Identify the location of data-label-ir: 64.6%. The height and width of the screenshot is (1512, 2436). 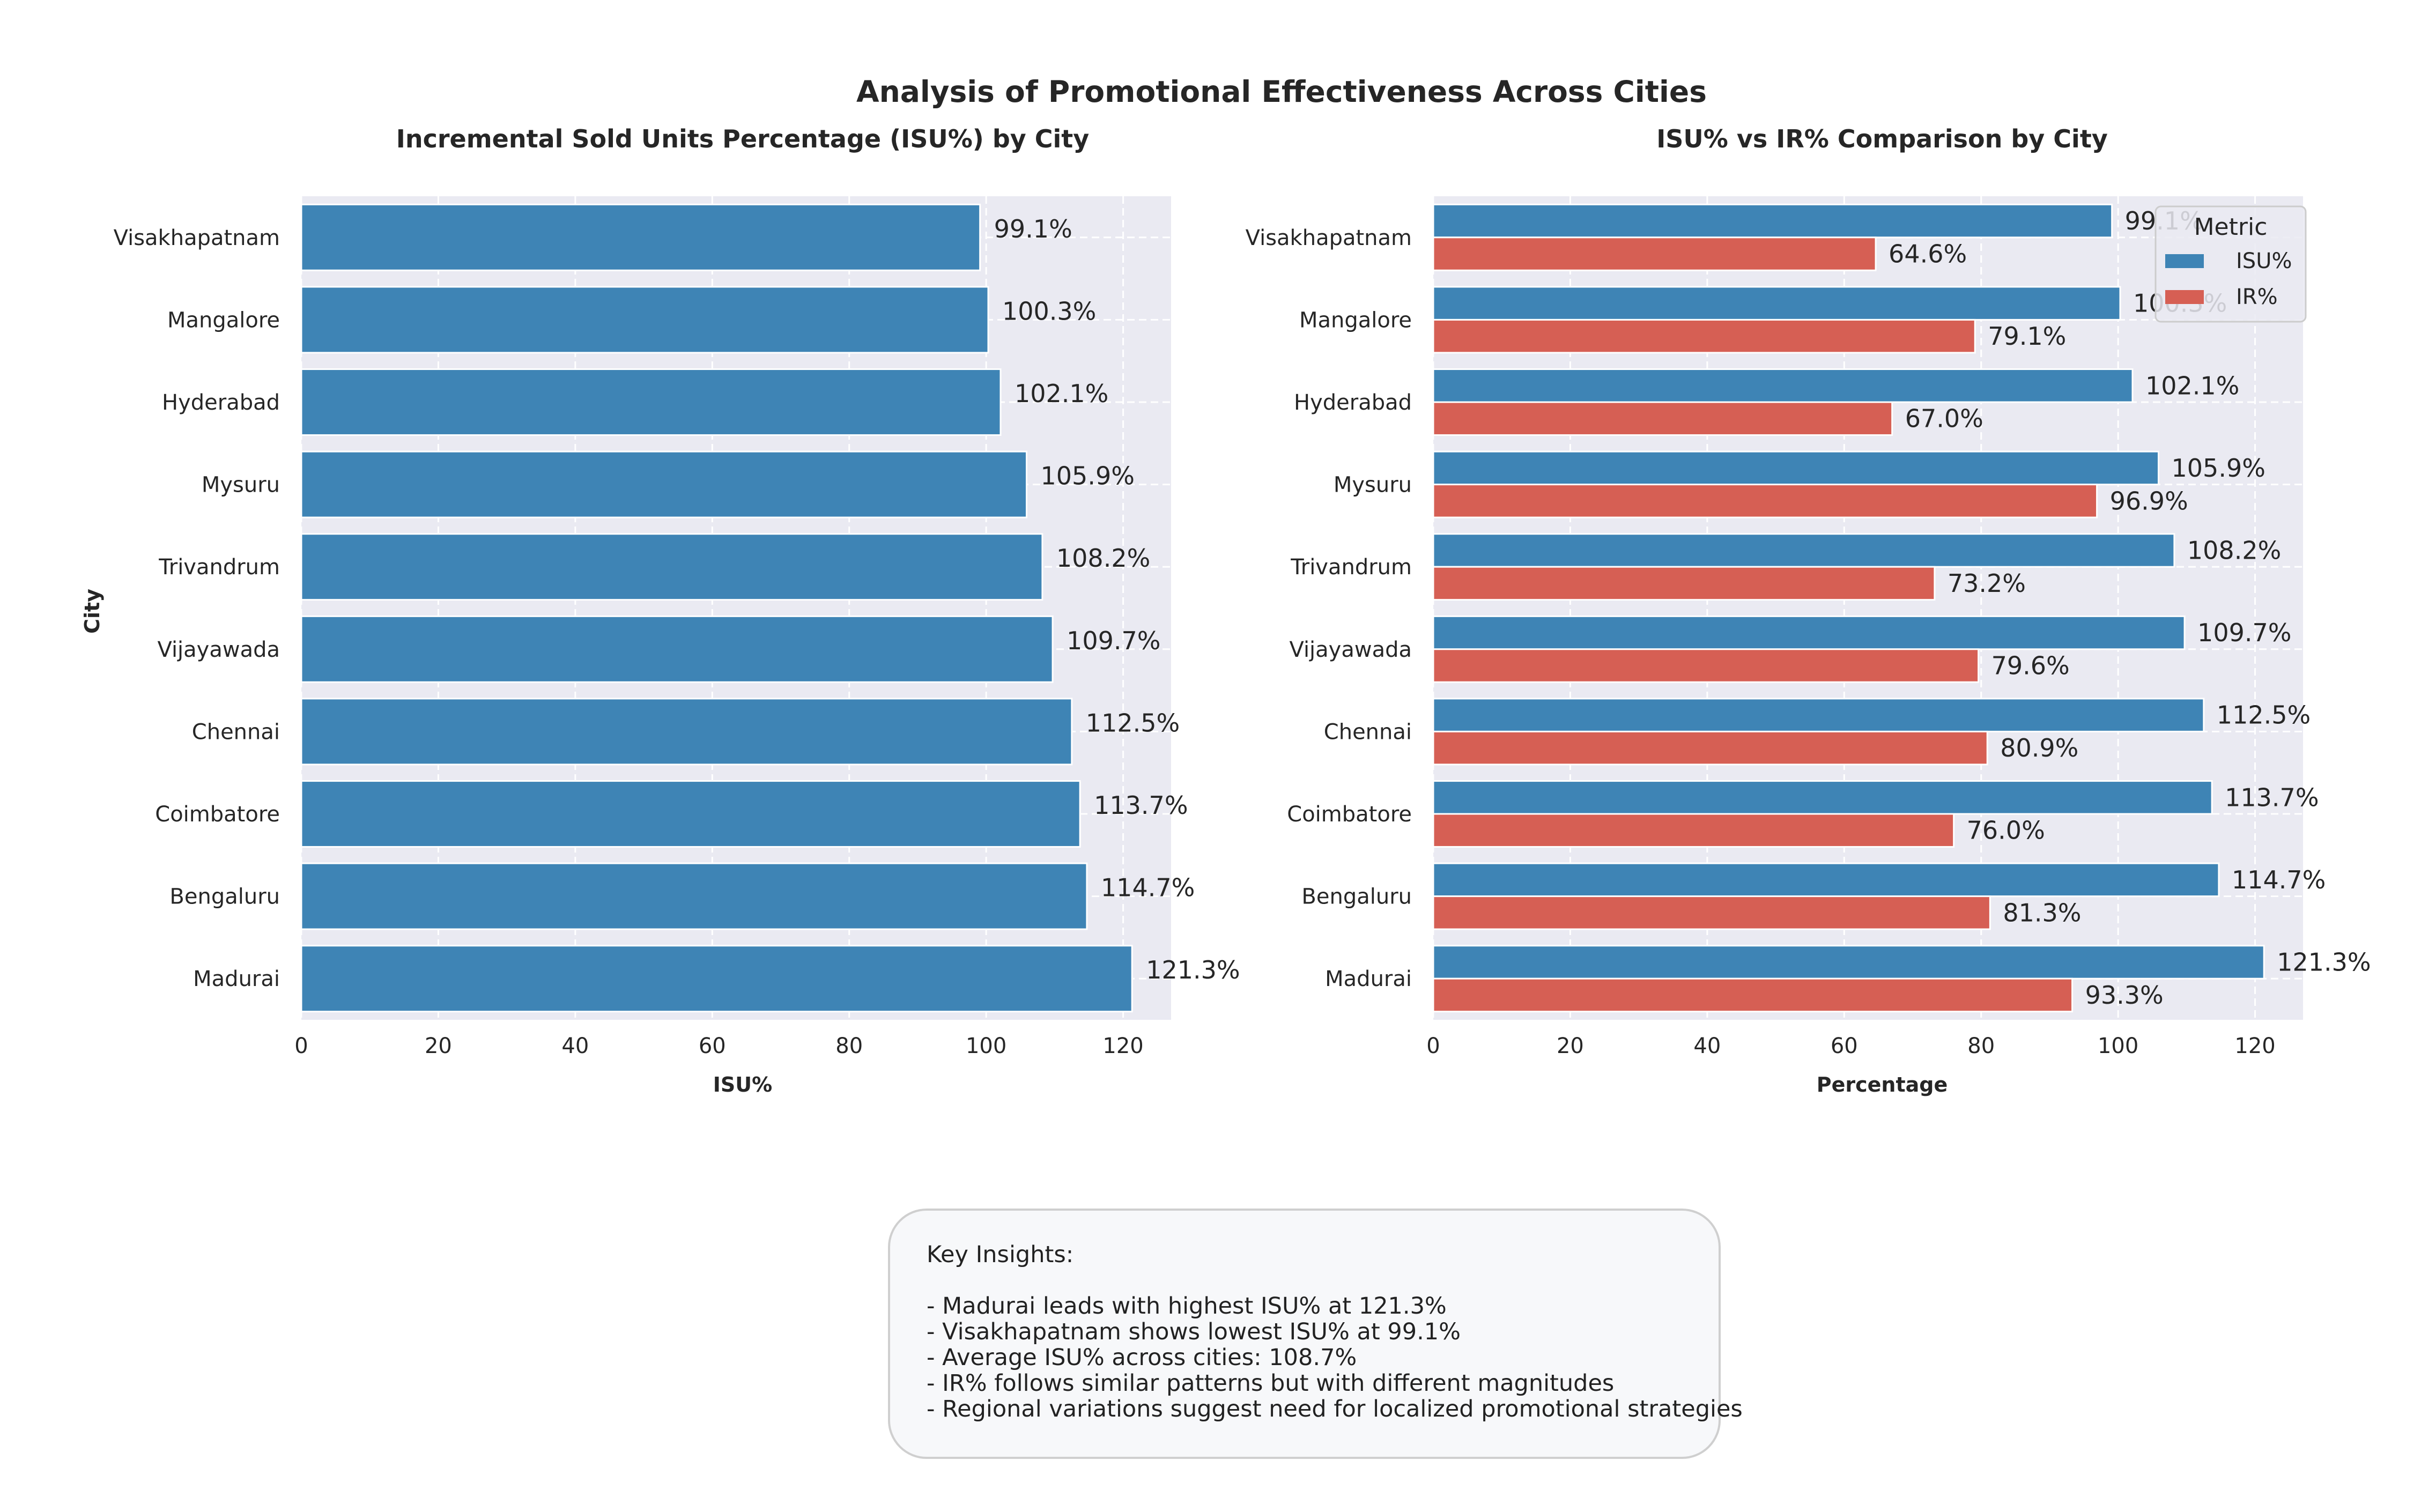
(1928, 254).